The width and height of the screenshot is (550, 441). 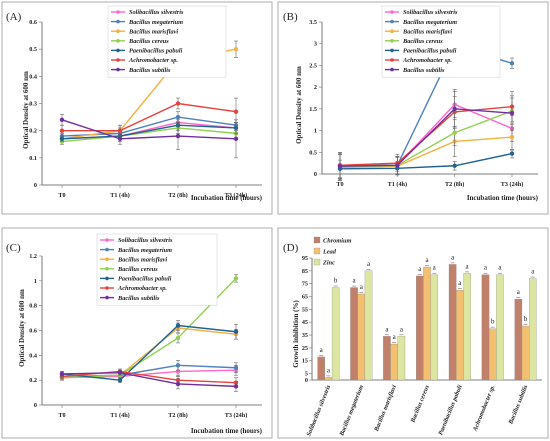 What do you see at coordinates (167, 41) in the screenshot?
I see `legend-box` at bounding box center [167, 41].